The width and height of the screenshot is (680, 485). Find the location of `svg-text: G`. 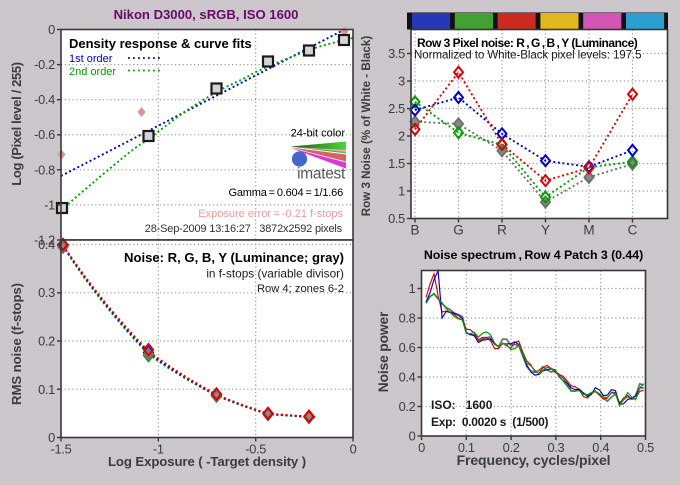

svg-text: G is located at coordinates (458, 230).